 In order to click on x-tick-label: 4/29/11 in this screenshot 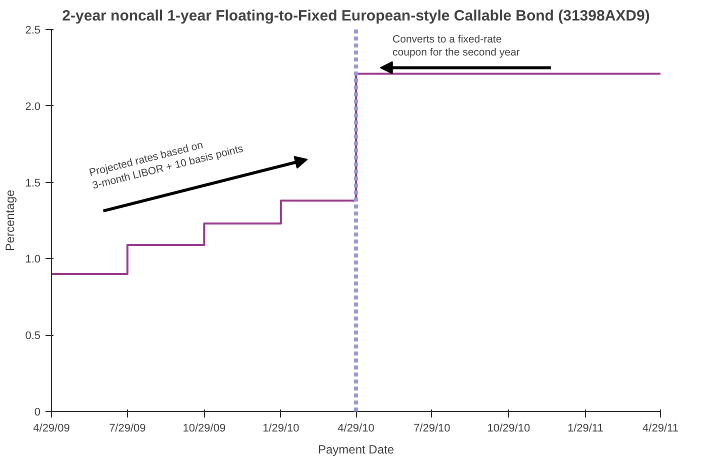, I will do `click(660, 428)`.